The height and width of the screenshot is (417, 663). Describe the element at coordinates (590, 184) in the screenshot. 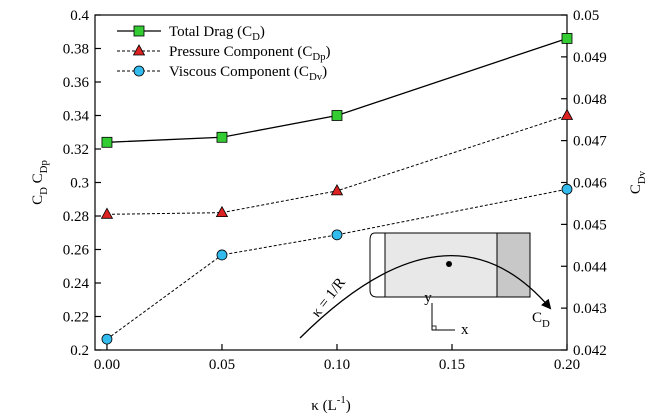

I see `y2-tick-label: 0.046` at that location.